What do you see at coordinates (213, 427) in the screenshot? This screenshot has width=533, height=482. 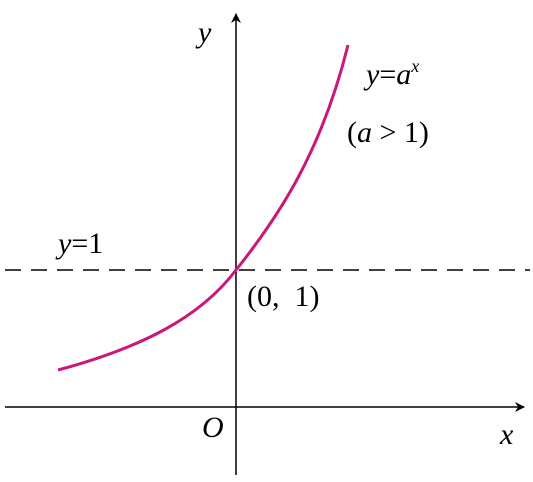 I see `origin-label: O` at bounding box center [213, 427].